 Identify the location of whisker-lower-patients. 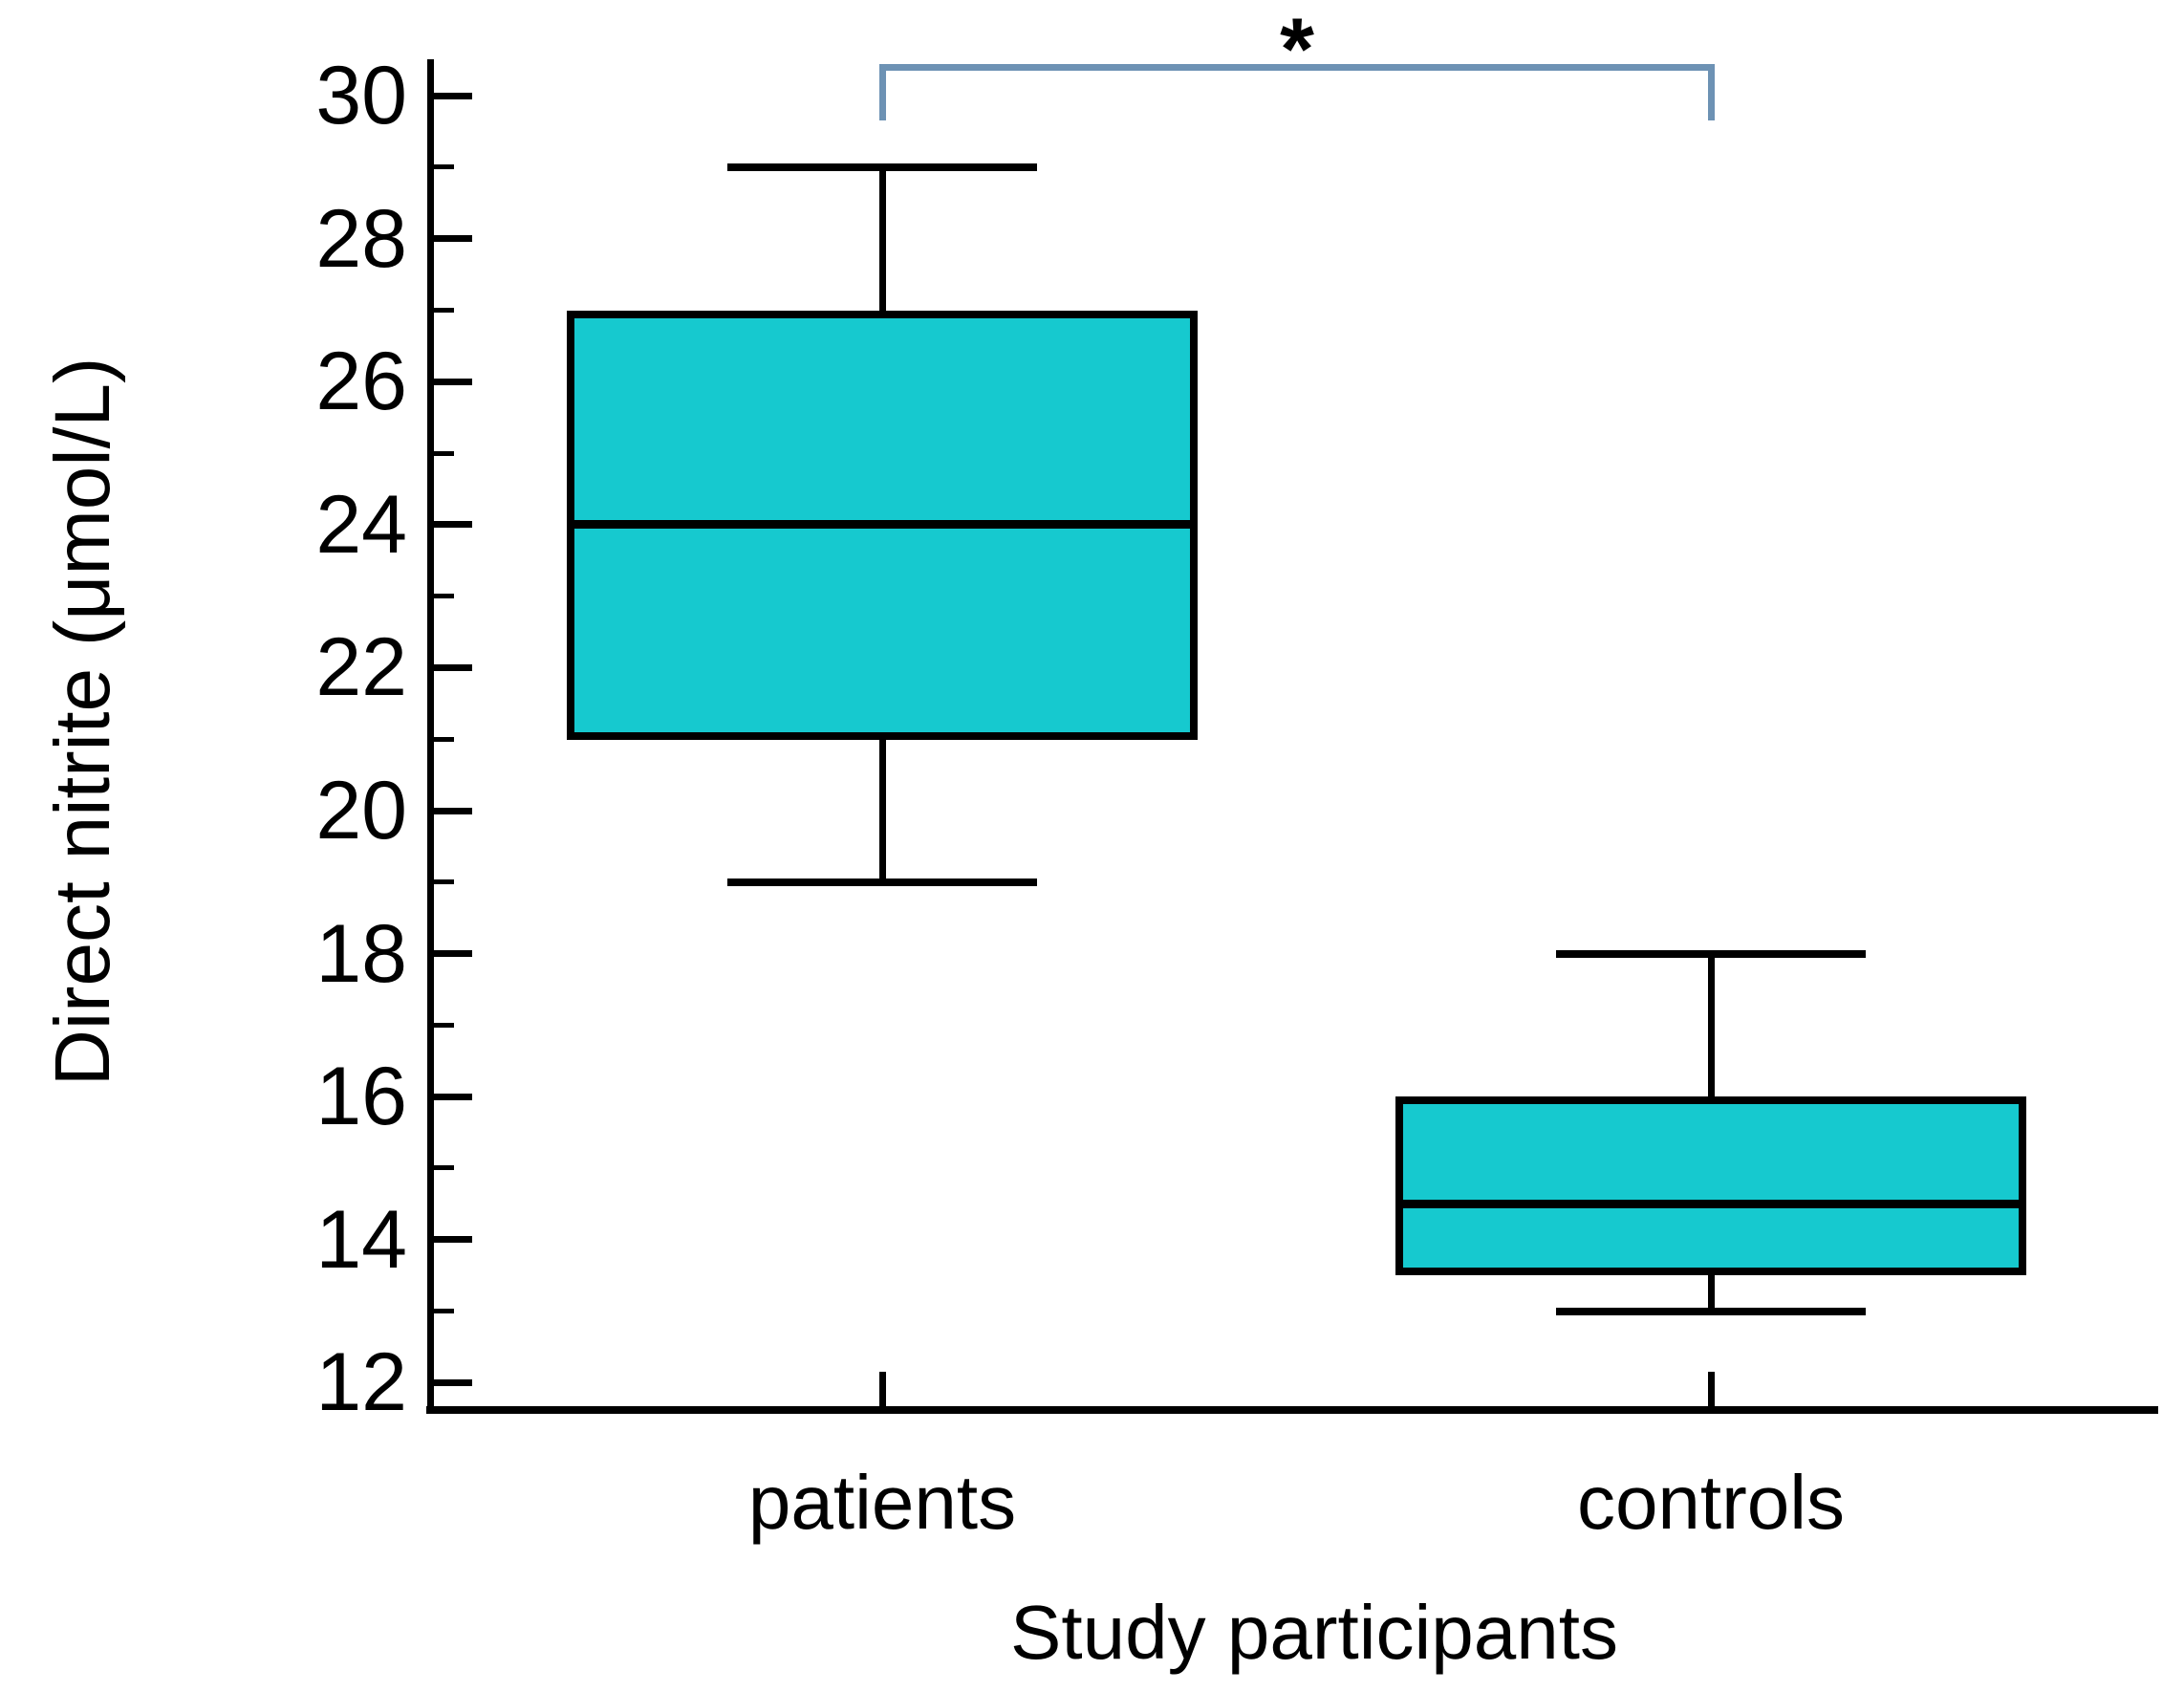
(882, 810).